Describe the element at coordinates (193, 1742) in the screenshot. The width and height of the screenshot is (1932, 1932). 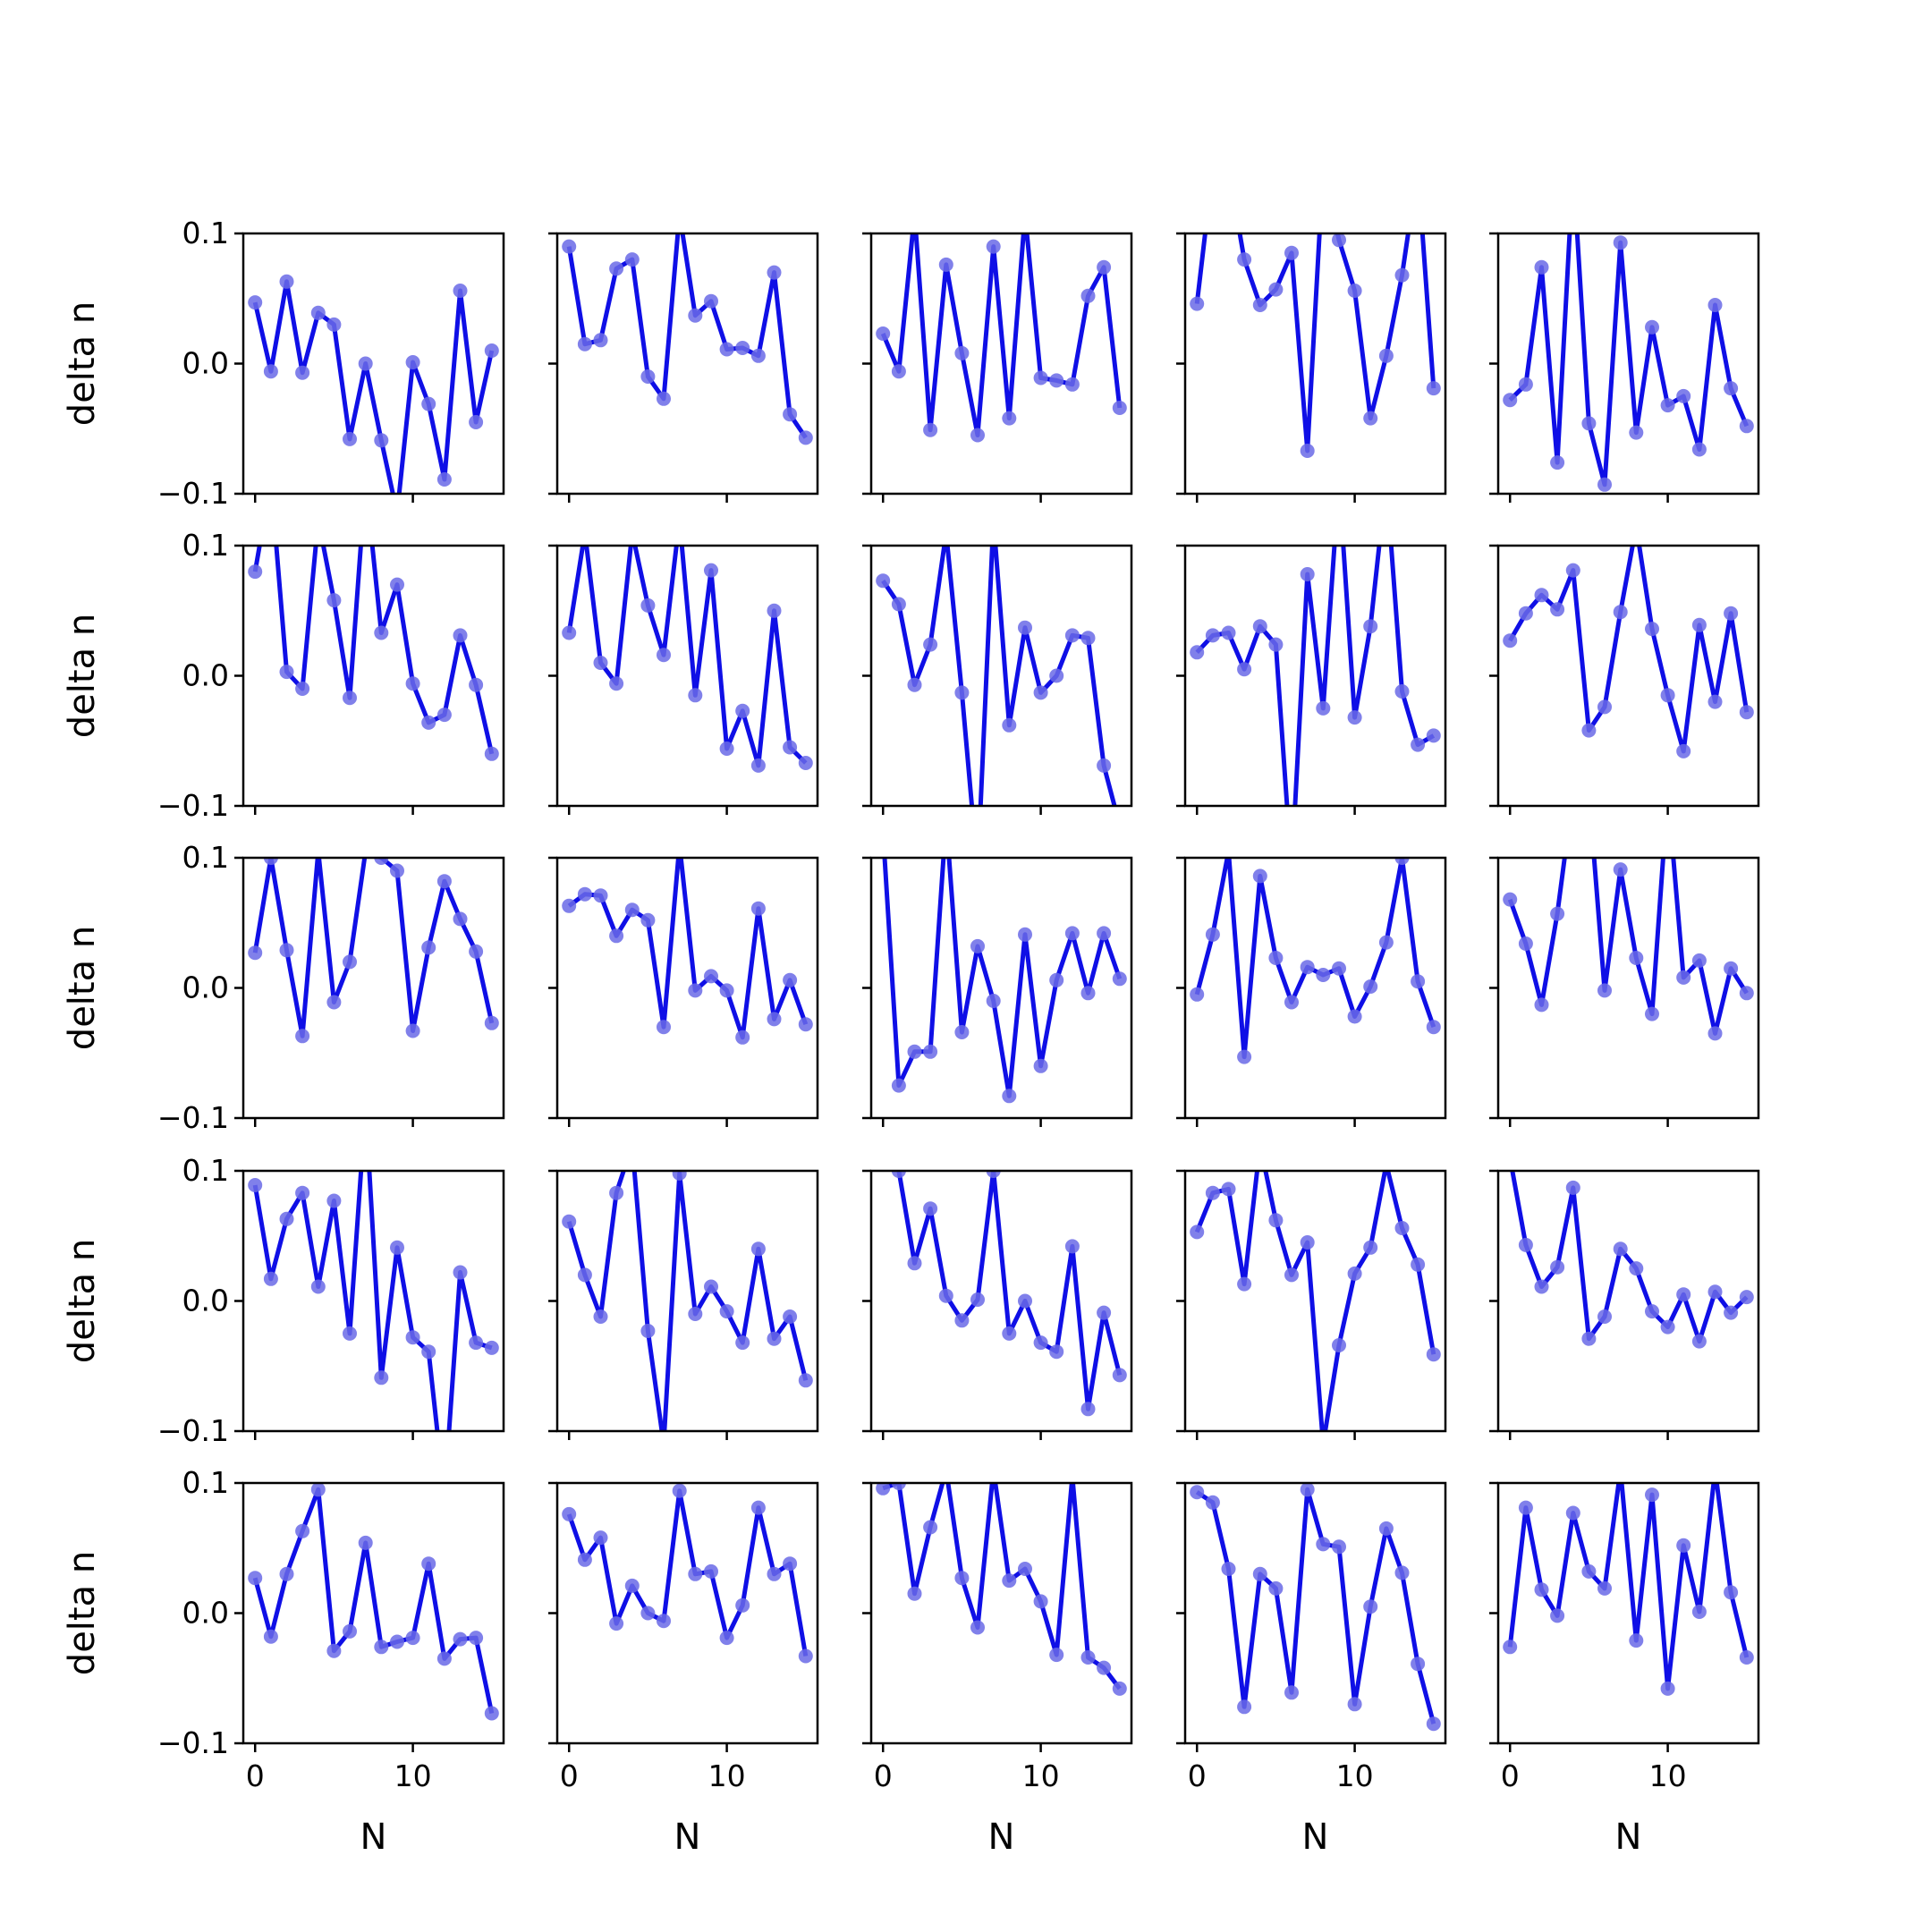
I see `y-tick-label: −0.1` at that location.